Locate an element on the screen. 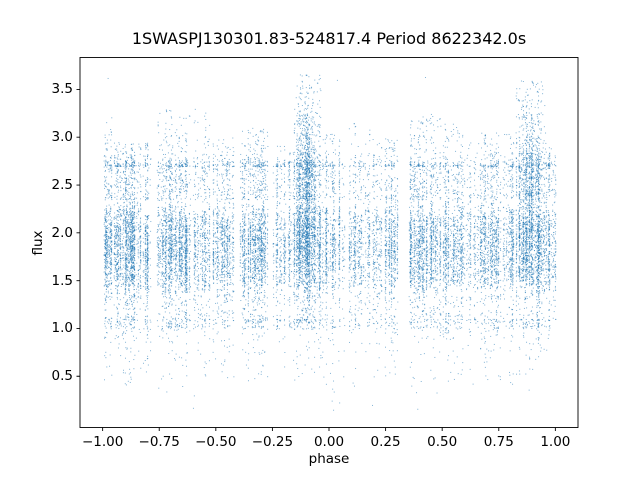 The width and height of the screenshot is (640, 480). x-tick-label: −1.00 is located at coordinates (102, 442).